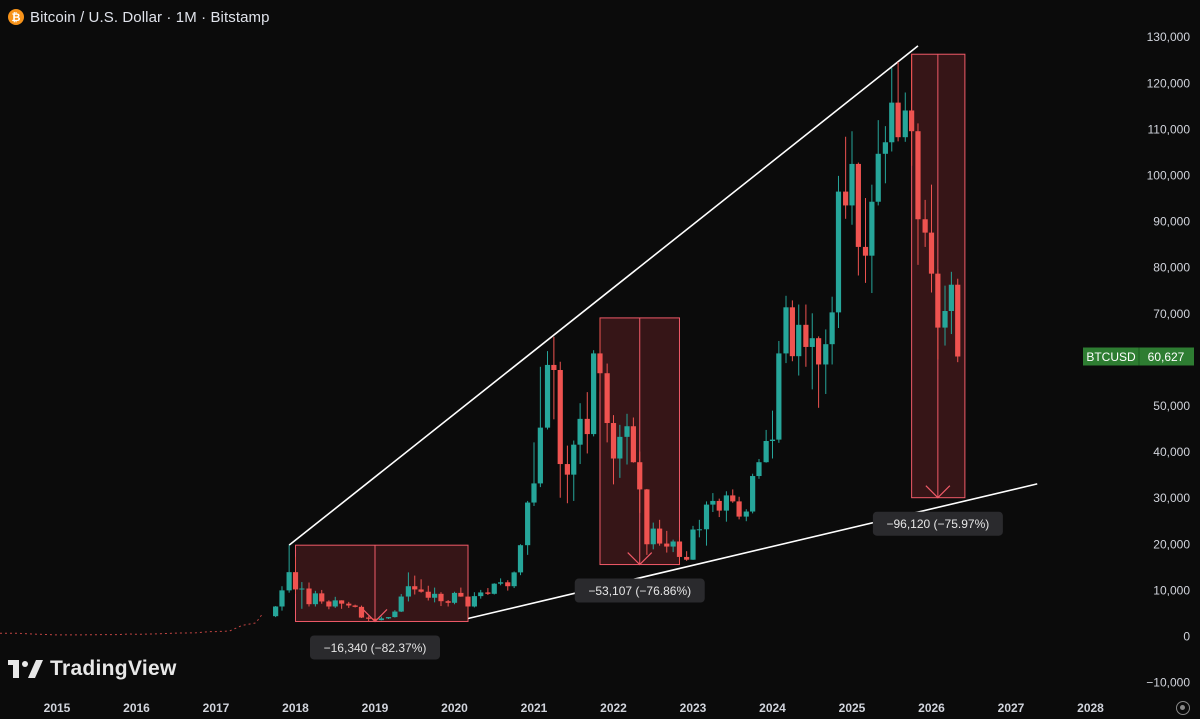 This screenshot has width=1200, height=719. Describe the element at coordinates (1183, 708) in the screenshot. I see `settings-icon` at that location.